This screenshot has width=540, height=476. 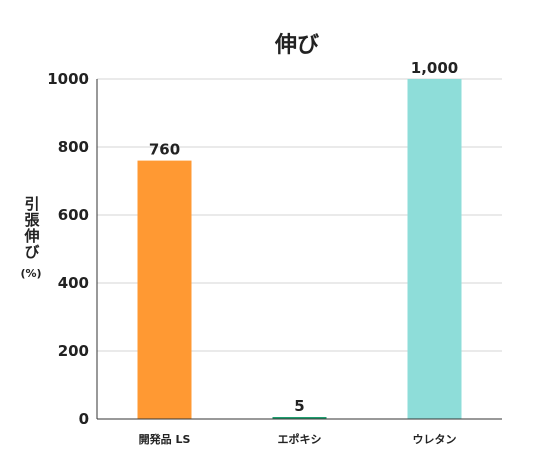 I want to click on y-tick-label: 200, so click(x=73, y=351).